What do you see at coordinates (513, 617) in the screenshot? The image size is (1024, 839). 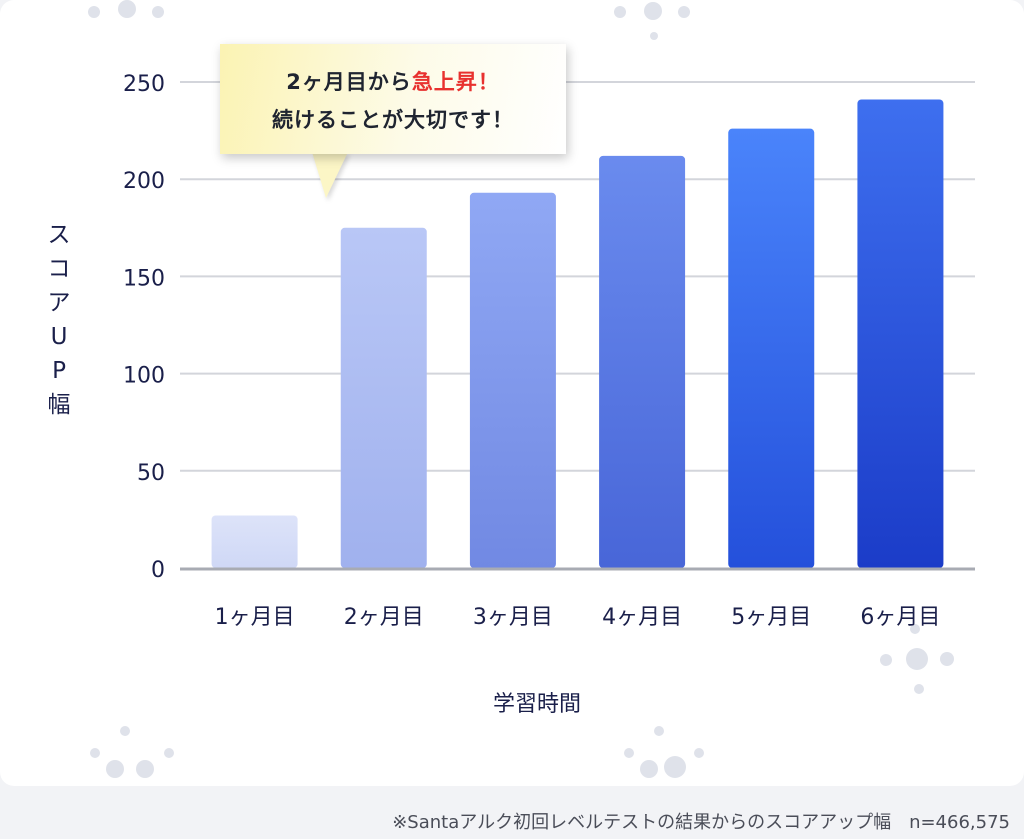 I see `x-tick-label: 3ヶ月目` at bounding box center [513, 617].